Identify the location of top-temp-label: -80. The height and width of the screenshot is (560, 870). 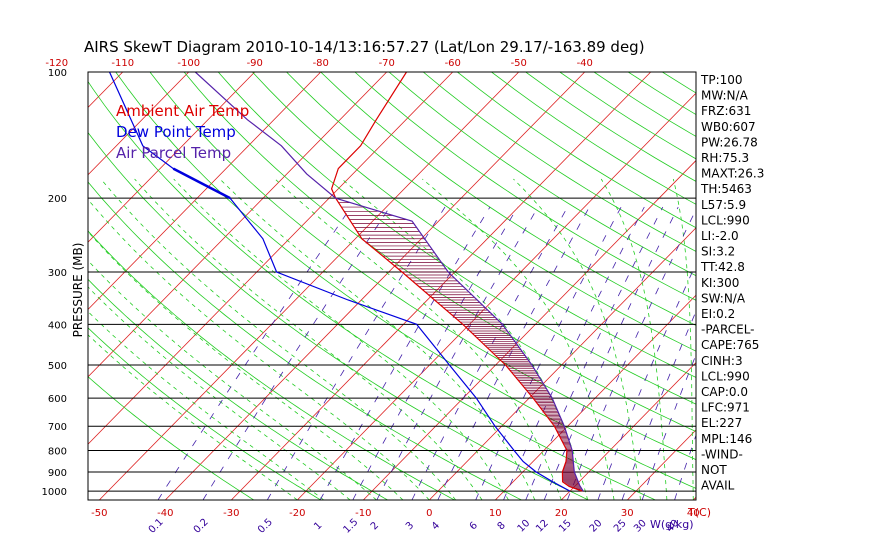
(321, 63).